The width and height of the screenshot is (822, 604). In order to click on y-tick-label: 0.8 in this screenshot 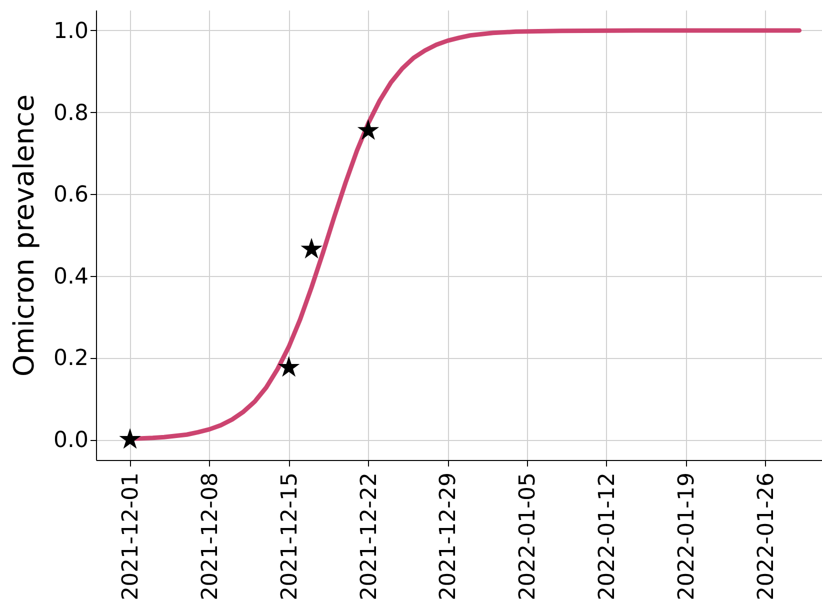, I will do `click(71, 113)`.